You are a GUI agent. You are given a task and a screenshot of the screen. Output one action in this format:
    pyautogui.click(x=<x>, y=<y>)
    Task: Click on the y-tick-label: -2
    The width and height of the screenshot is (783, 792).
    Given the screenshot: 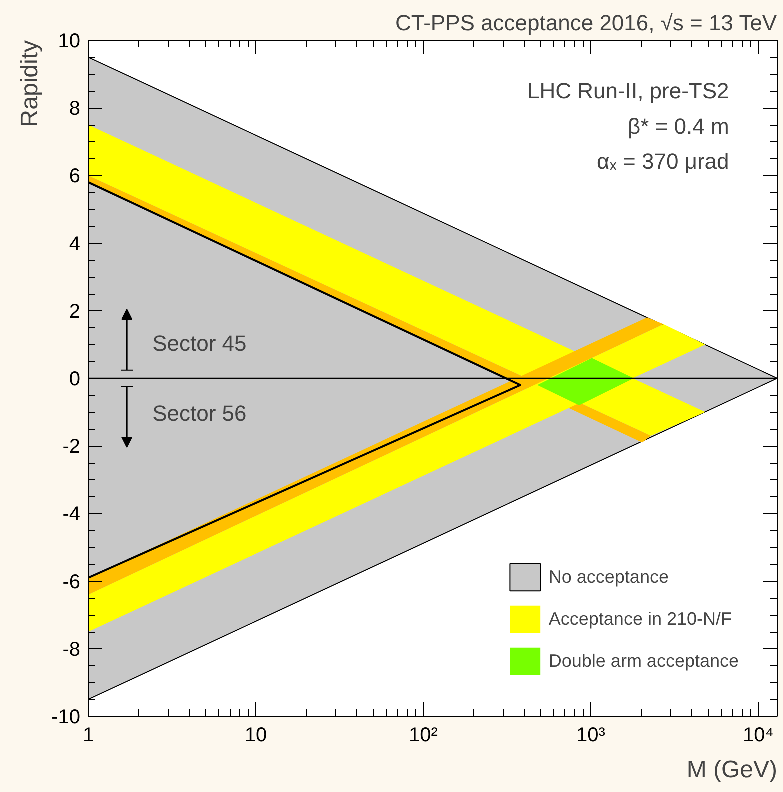 What is the action you would take?
    pyautogui.click(x=71, y=447)
    